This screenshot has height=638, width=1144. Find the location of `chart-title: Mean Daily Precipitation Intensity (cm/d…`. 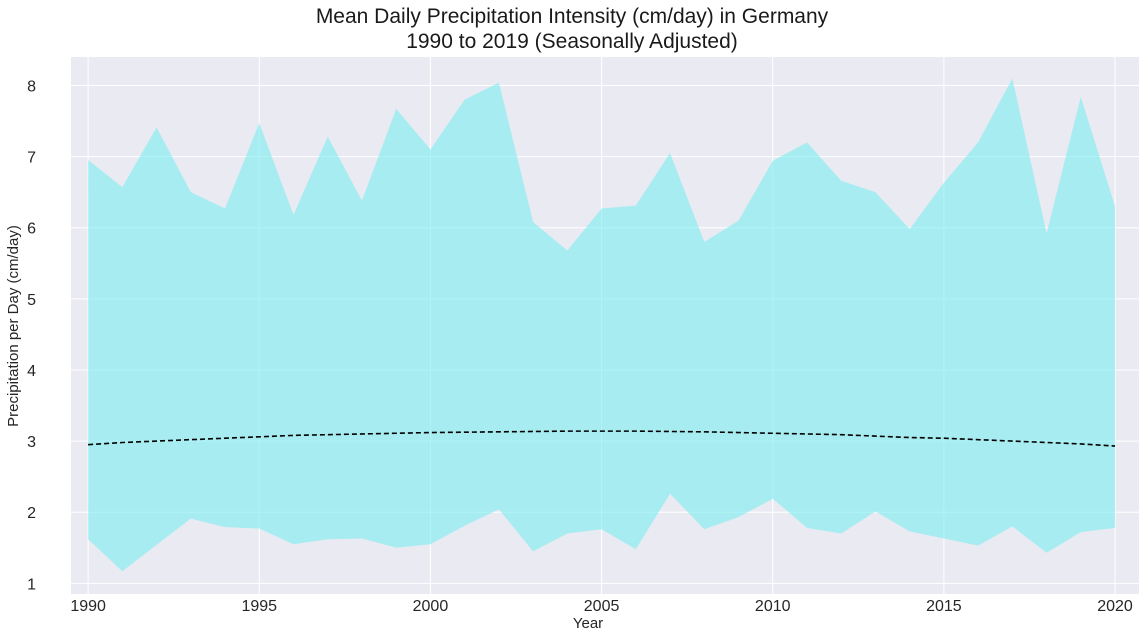

chart-title: Mean Daily Precipitation Intensity (cm/d… is located at coordinates (572, 29).